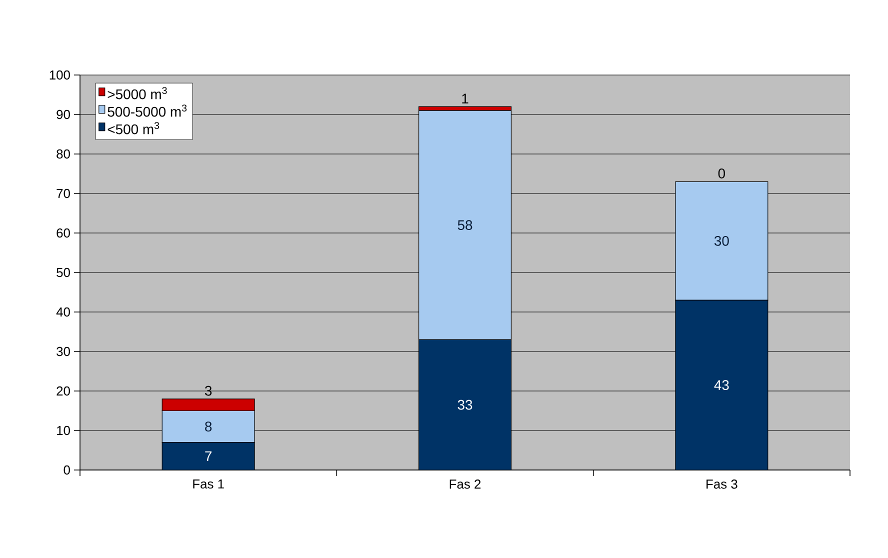 The width and height of the screenshot is (888, 558). I want to click on data-label: 3, so click(208, 391).